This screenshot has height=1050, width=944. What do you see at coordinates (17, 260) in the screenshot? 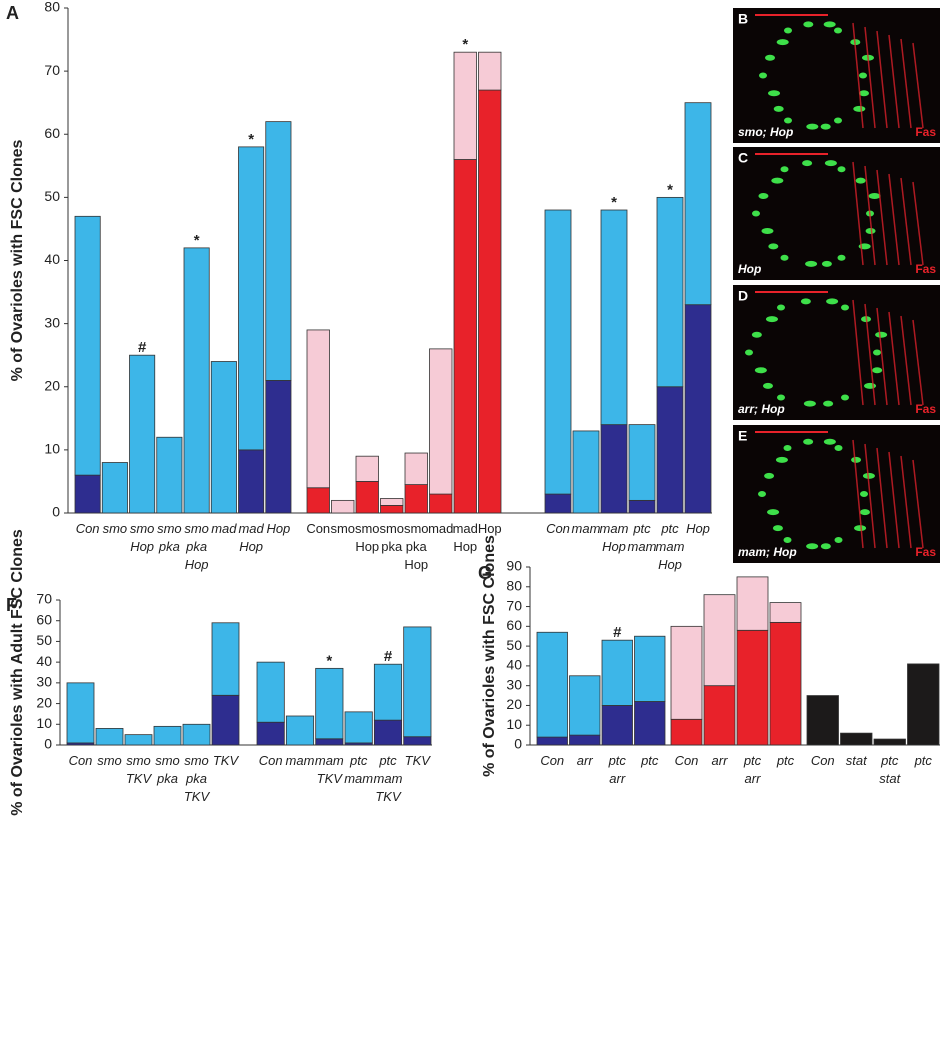
I see `y-axis-label: % of Ovarioles with FSC Clones` at bounding box center [17, 260].